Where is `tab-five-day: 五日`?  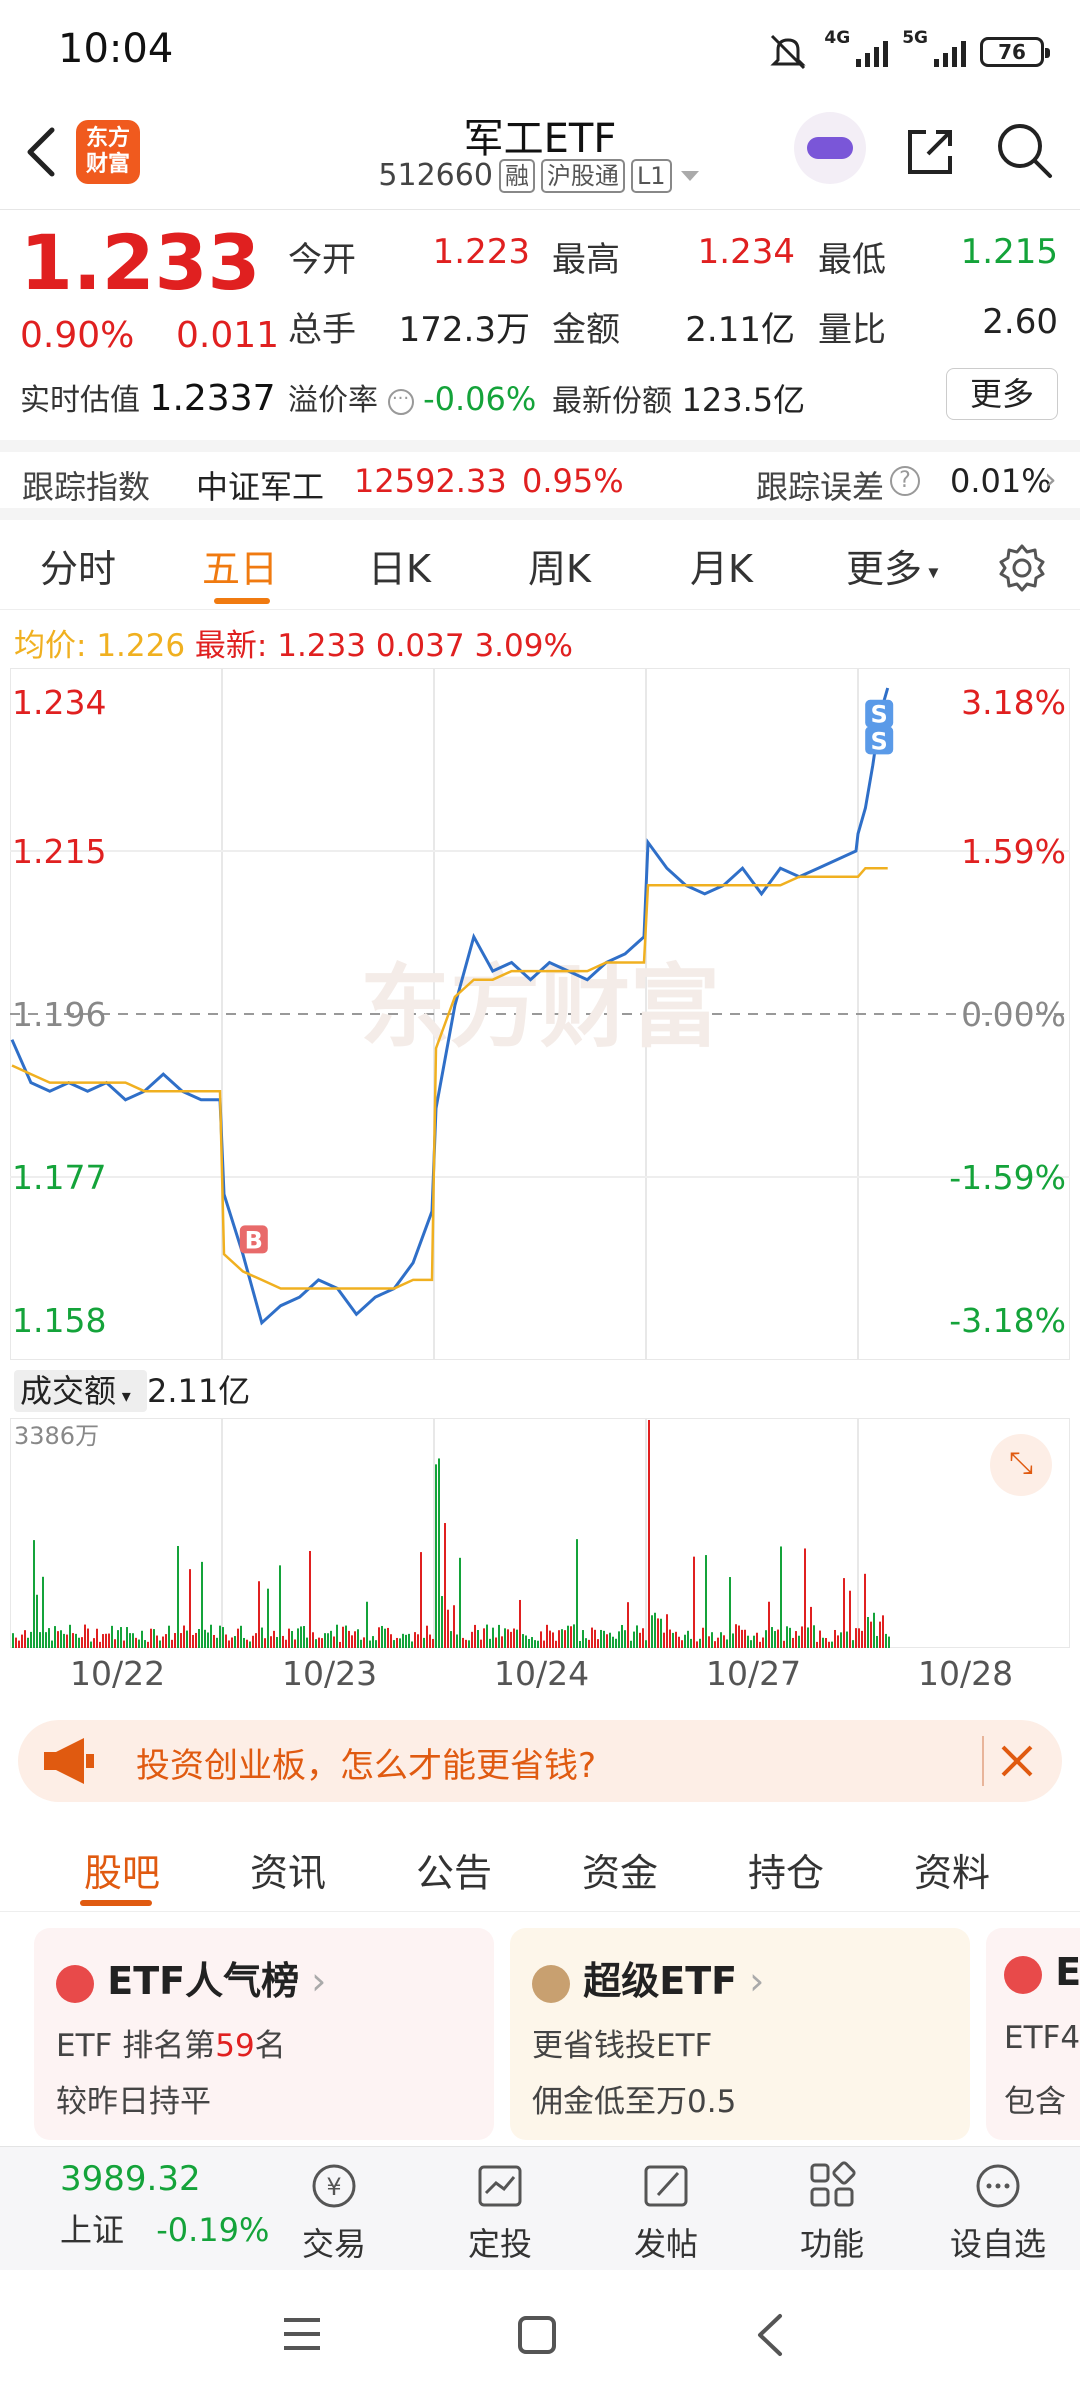 tab-five-day: 五日 is located at coordinates (240, 569).